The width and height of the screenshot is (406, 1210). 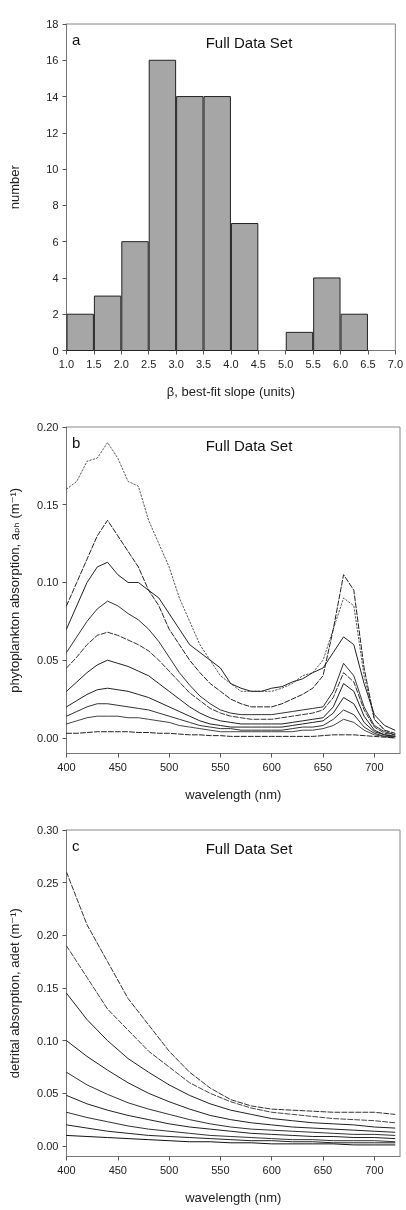 What do you see at coordinates (48, 882) in the screenshot?
I see `y-tick-label: 0.25` at bounding box center [48, 882].